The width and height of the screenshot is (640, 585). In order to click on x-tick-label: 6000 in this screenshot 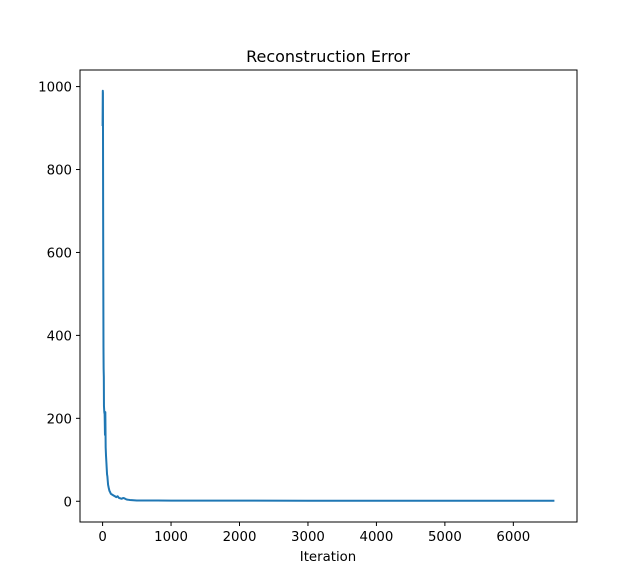, I will do `click(513, 537)`.